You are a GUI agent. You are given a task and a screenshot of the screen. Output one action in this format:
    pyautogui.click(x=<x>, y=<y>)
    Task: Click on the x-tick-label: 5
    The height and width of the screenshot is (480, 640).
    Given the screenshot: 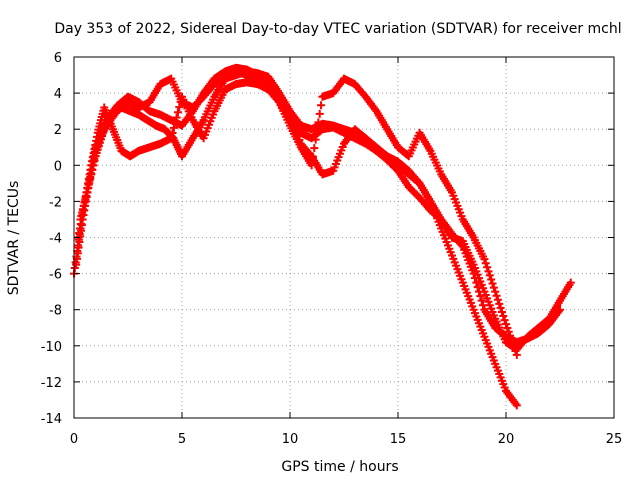 What is the action you would take?
    pyautogui.click(x=182, y=439)
    